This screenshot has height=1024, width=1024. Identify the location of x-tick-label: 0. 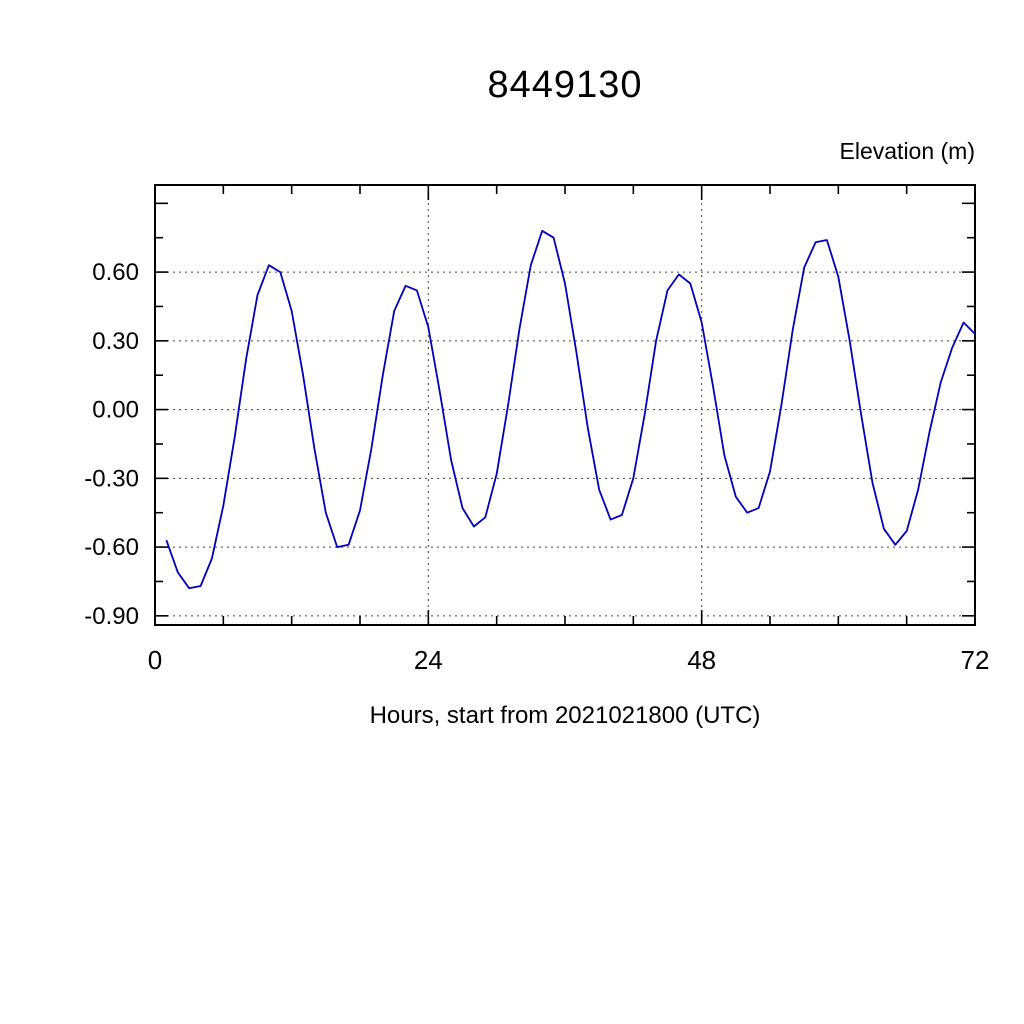
(155, 660).